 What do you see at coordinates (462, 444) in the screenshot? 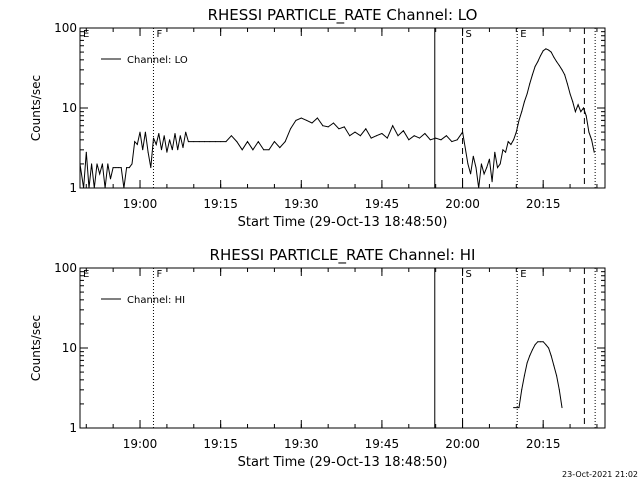
I see `x-tick-label: 20:00` at bounding box center [462, 444].